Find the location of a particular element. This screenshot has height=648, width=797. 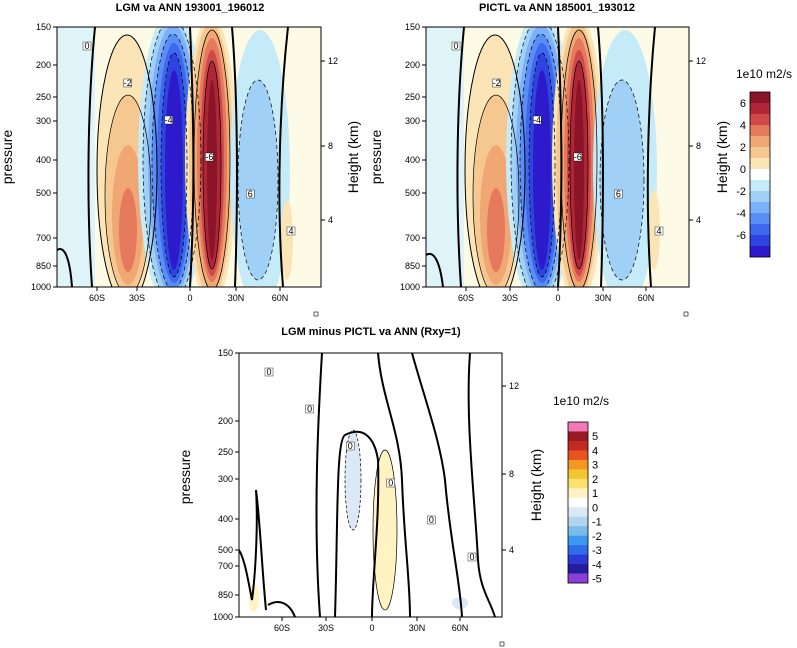

panel-1-frame is located at coordinates (189, 157).